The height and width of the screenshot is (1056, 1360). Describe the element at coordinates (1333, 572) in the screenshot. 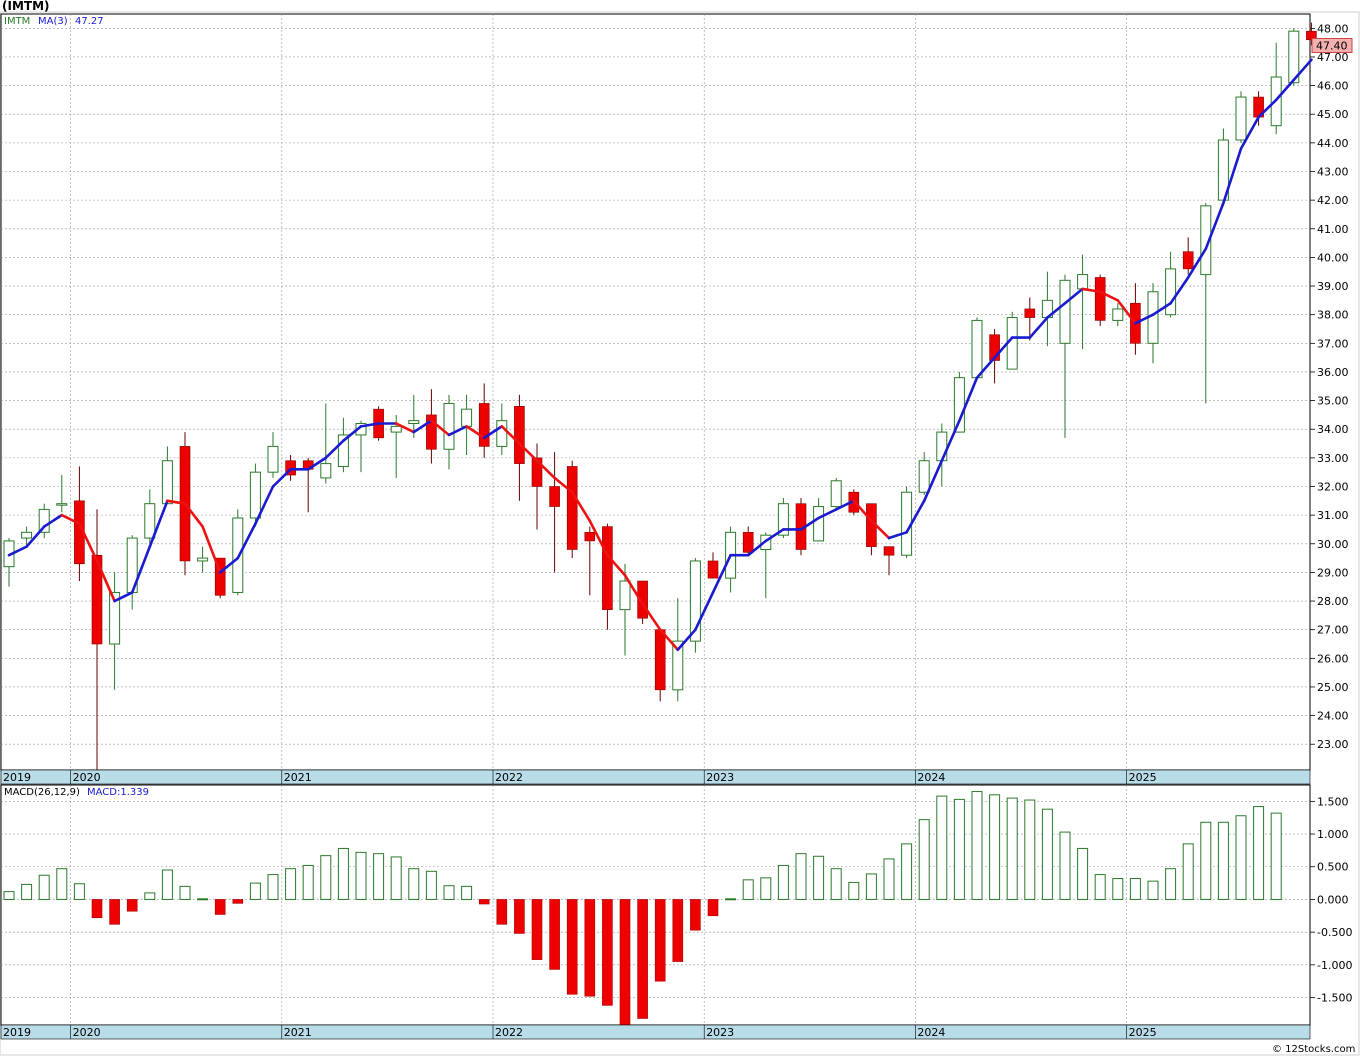

I see `price-y-tick-label: 29.00` at that location.